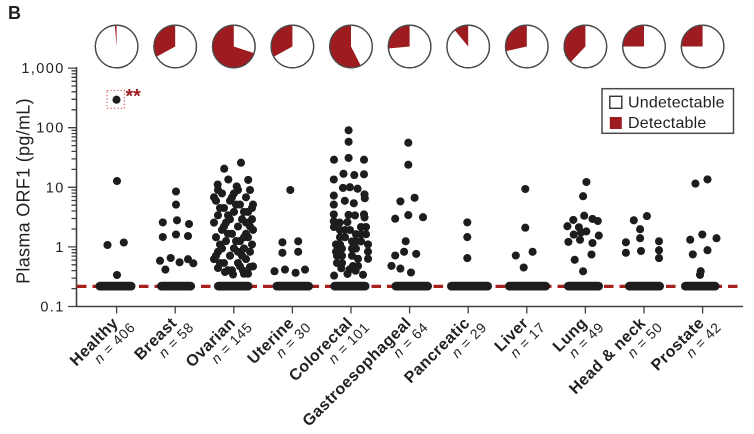  Describe the element at coordinates (50, 129) in the screenshot. I see `svg-text: 100` at that location.